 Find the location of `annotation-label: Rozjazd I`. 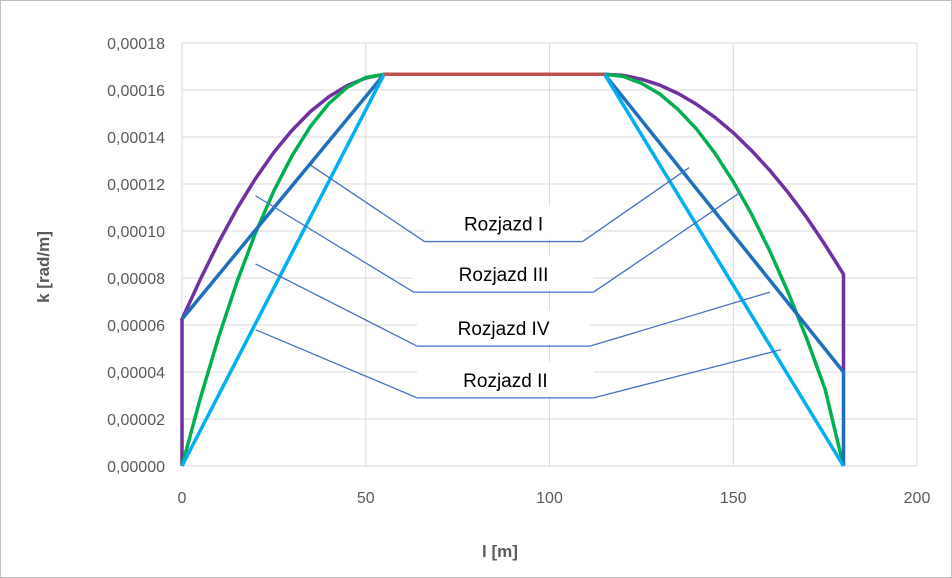

annotation-label: Rozjazd I is located at coordinates (503, 225).